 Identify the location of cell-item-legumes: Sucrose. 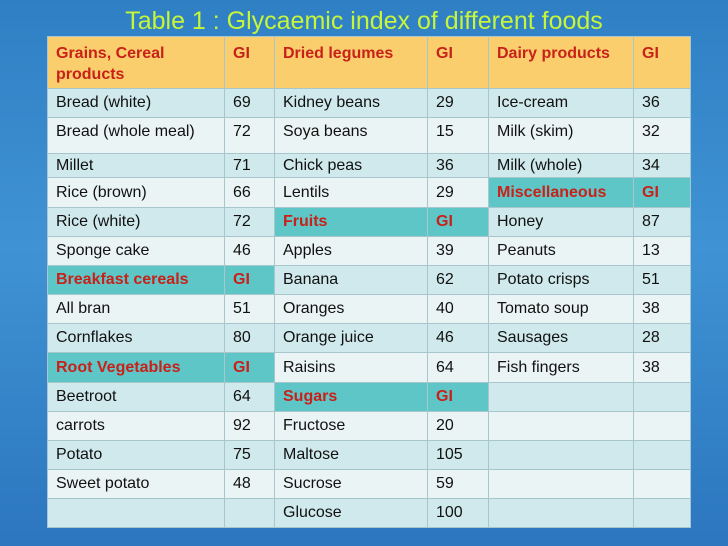
(351, 484).